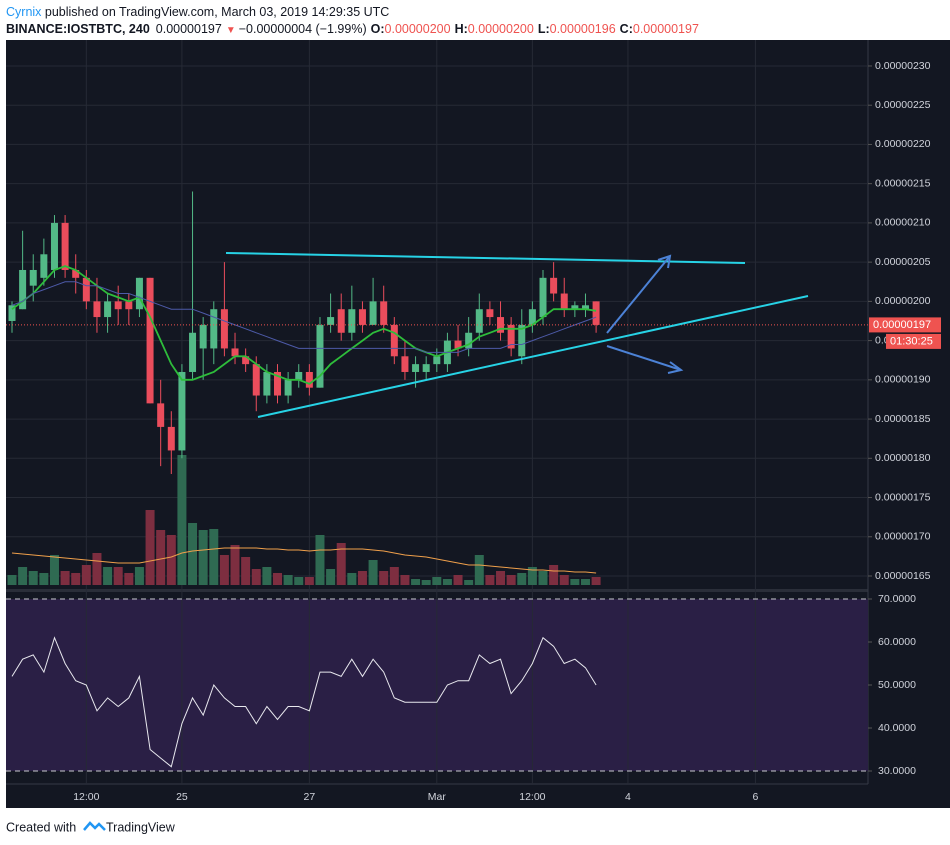  Describe the element at coordinates (141, 827) in the screenshot. I see `footer-brand: TradingView` at that location.